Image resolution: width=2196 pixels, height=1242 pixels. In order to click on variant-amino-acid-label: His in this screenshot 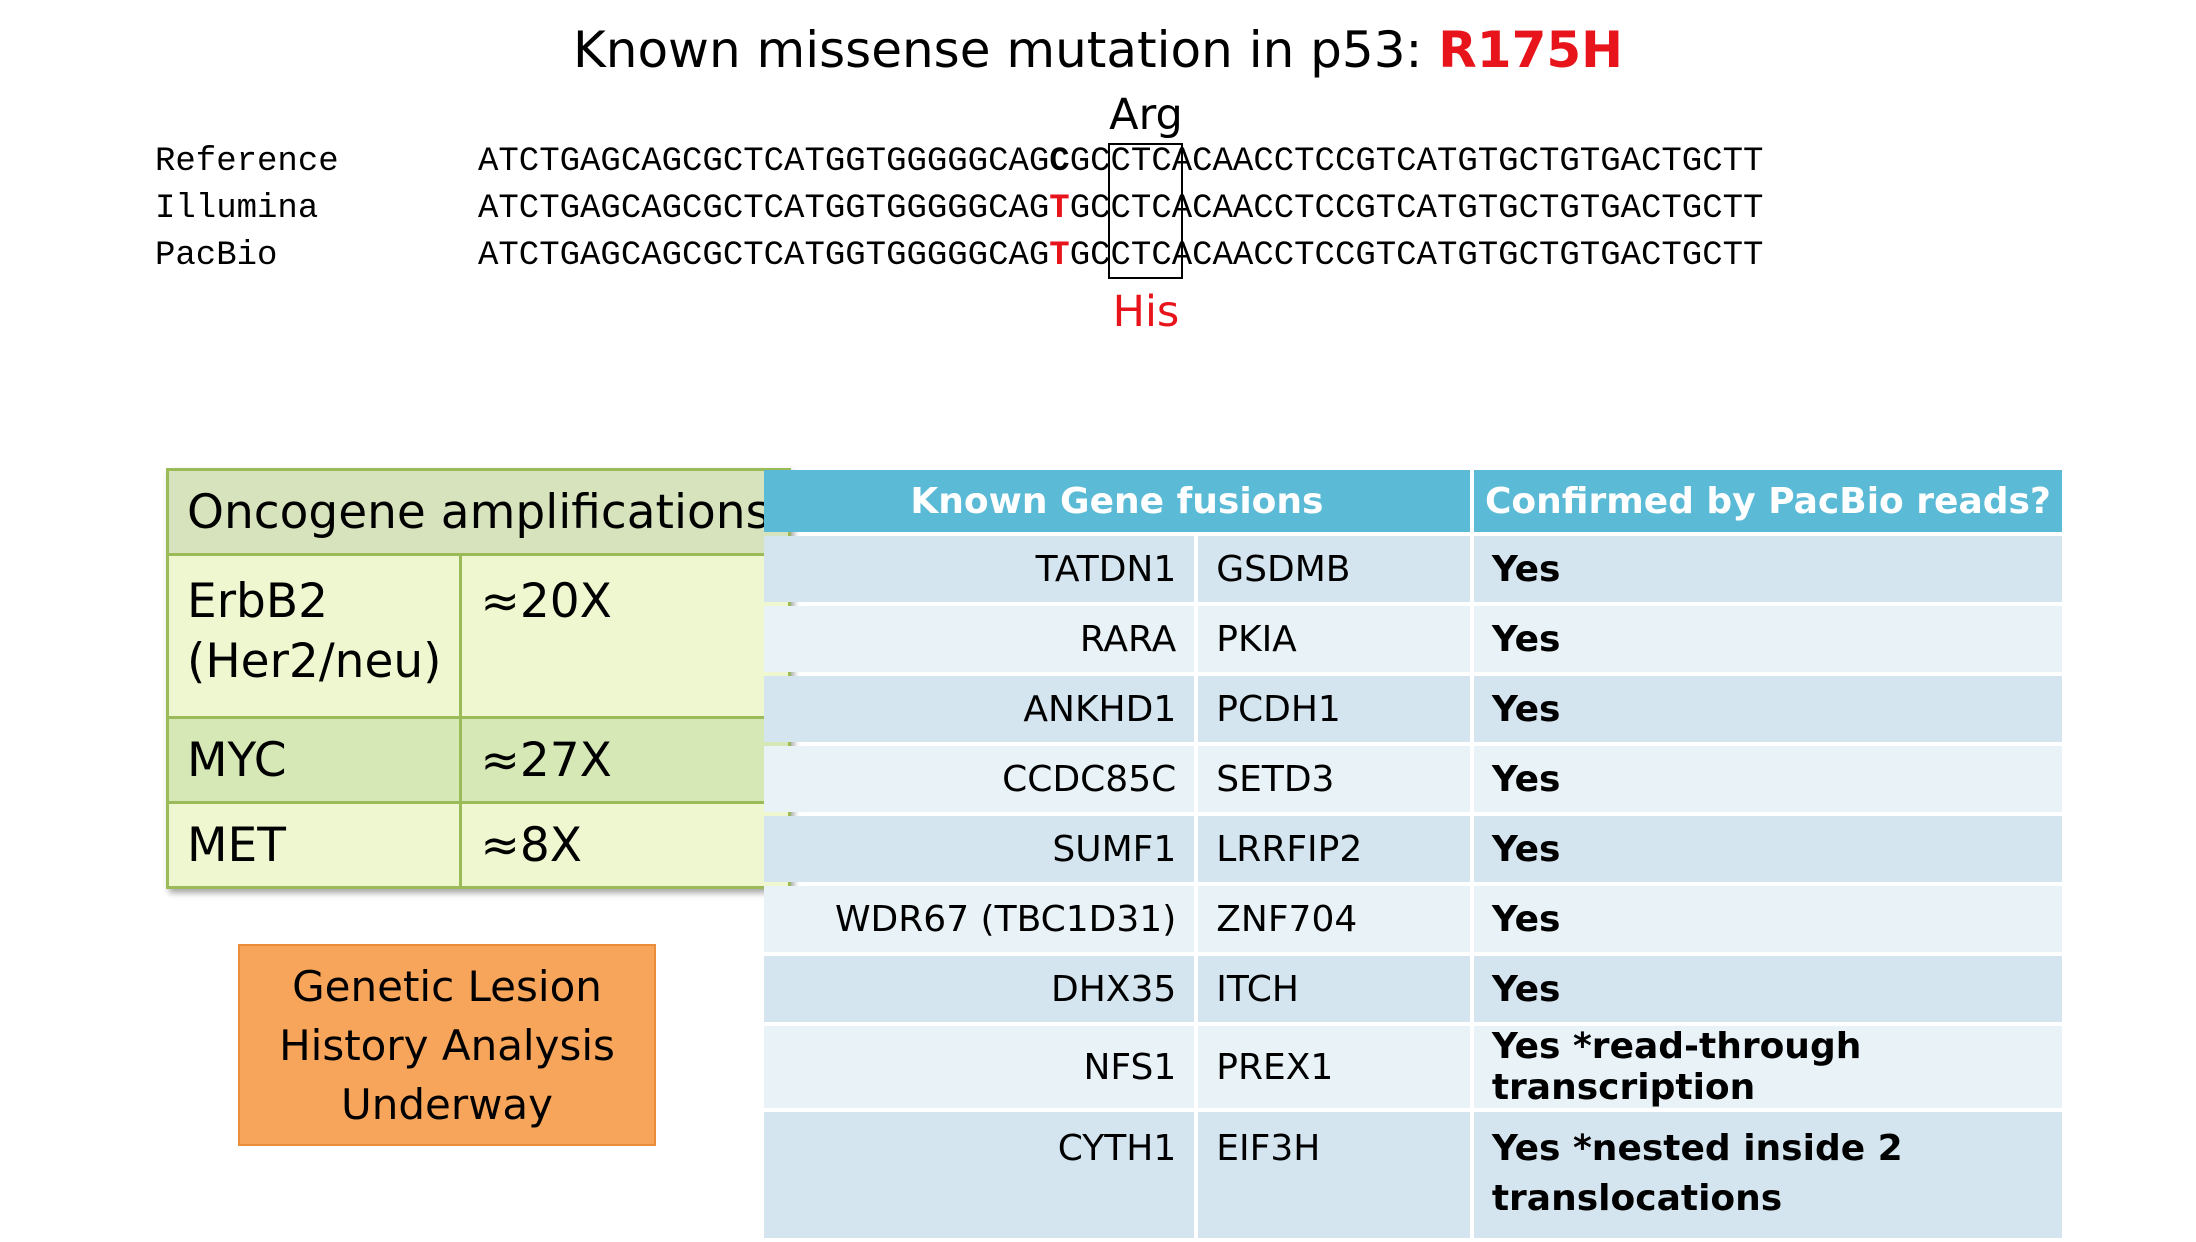, I will do `click(1146, 312)`.